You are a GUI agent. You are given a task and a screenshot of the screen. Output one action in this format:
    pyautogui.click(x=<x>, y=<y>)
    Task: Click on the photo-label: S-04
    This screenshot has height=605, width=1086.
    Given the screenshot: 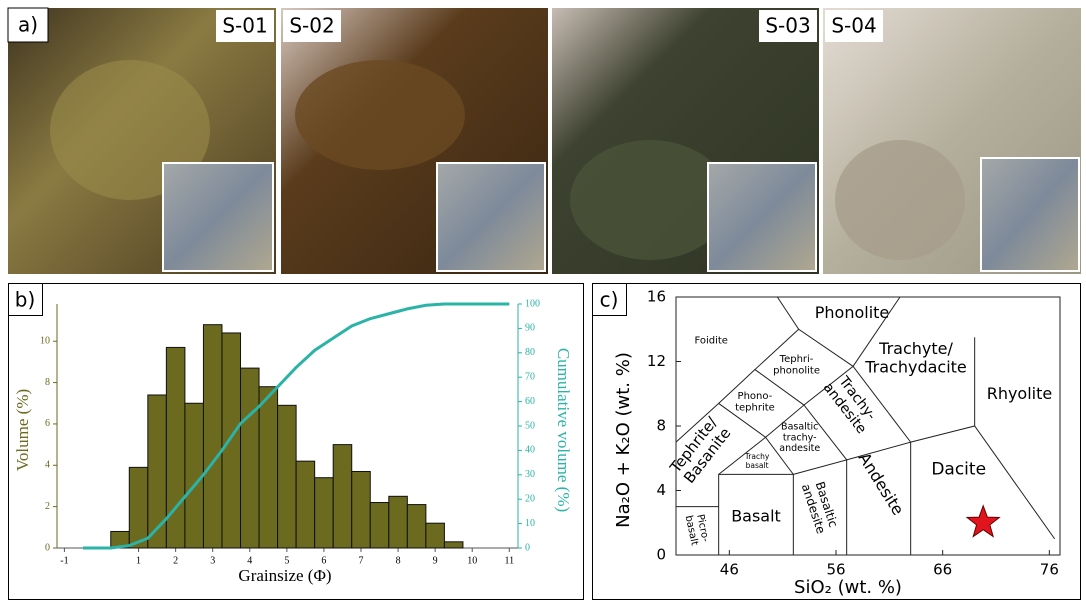 What is the action you would take?
    pyautogui.click(x=853, y=26)
    